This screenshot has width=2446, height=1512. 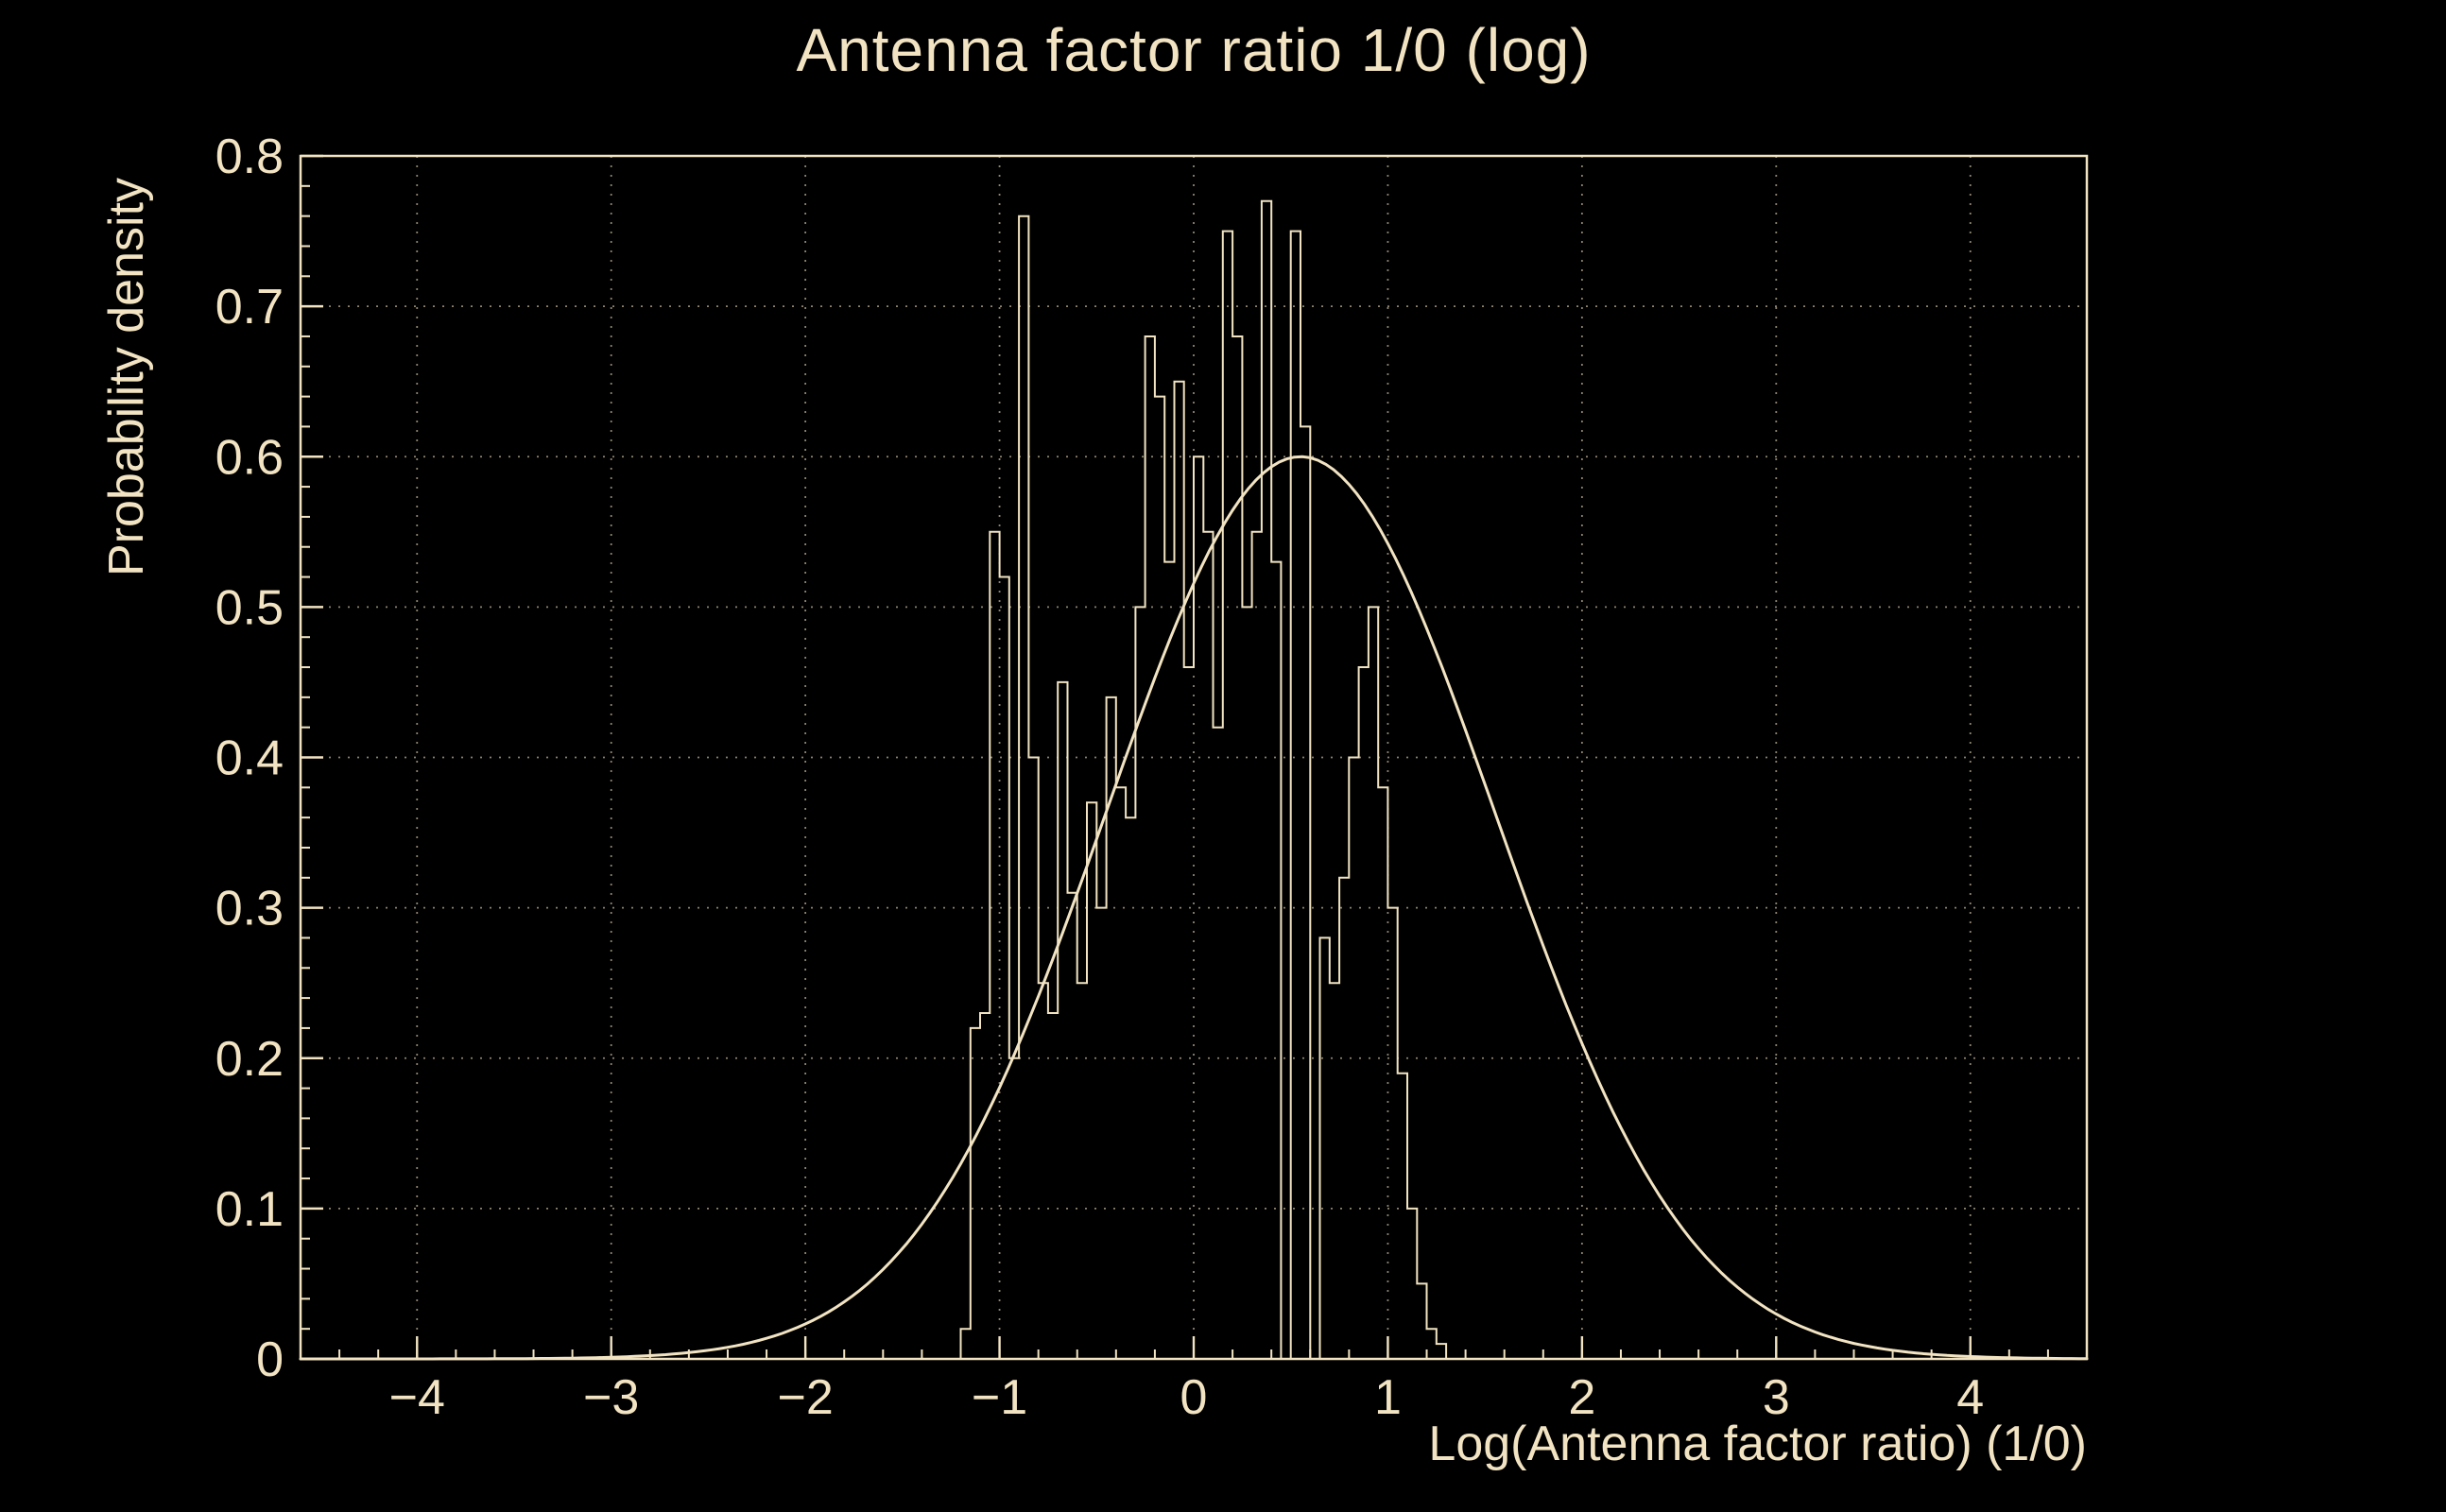 I want to click on chart-title: Antenna factor ratio 1/0 (log), so click(x=1194, y=50).